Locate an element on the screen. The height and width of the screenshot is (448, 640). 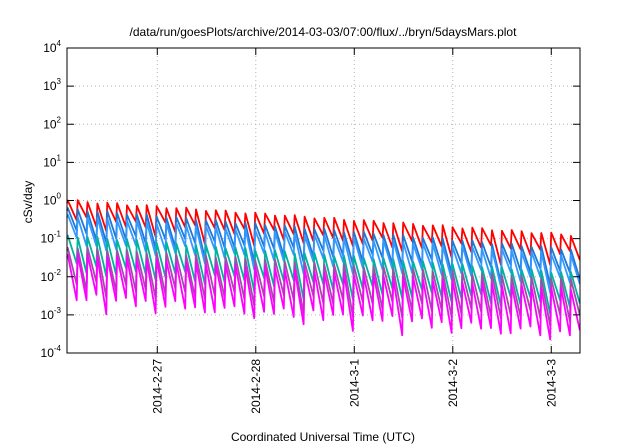
y-tick-label-exponent: 1 is located at coordinates (59, 157).